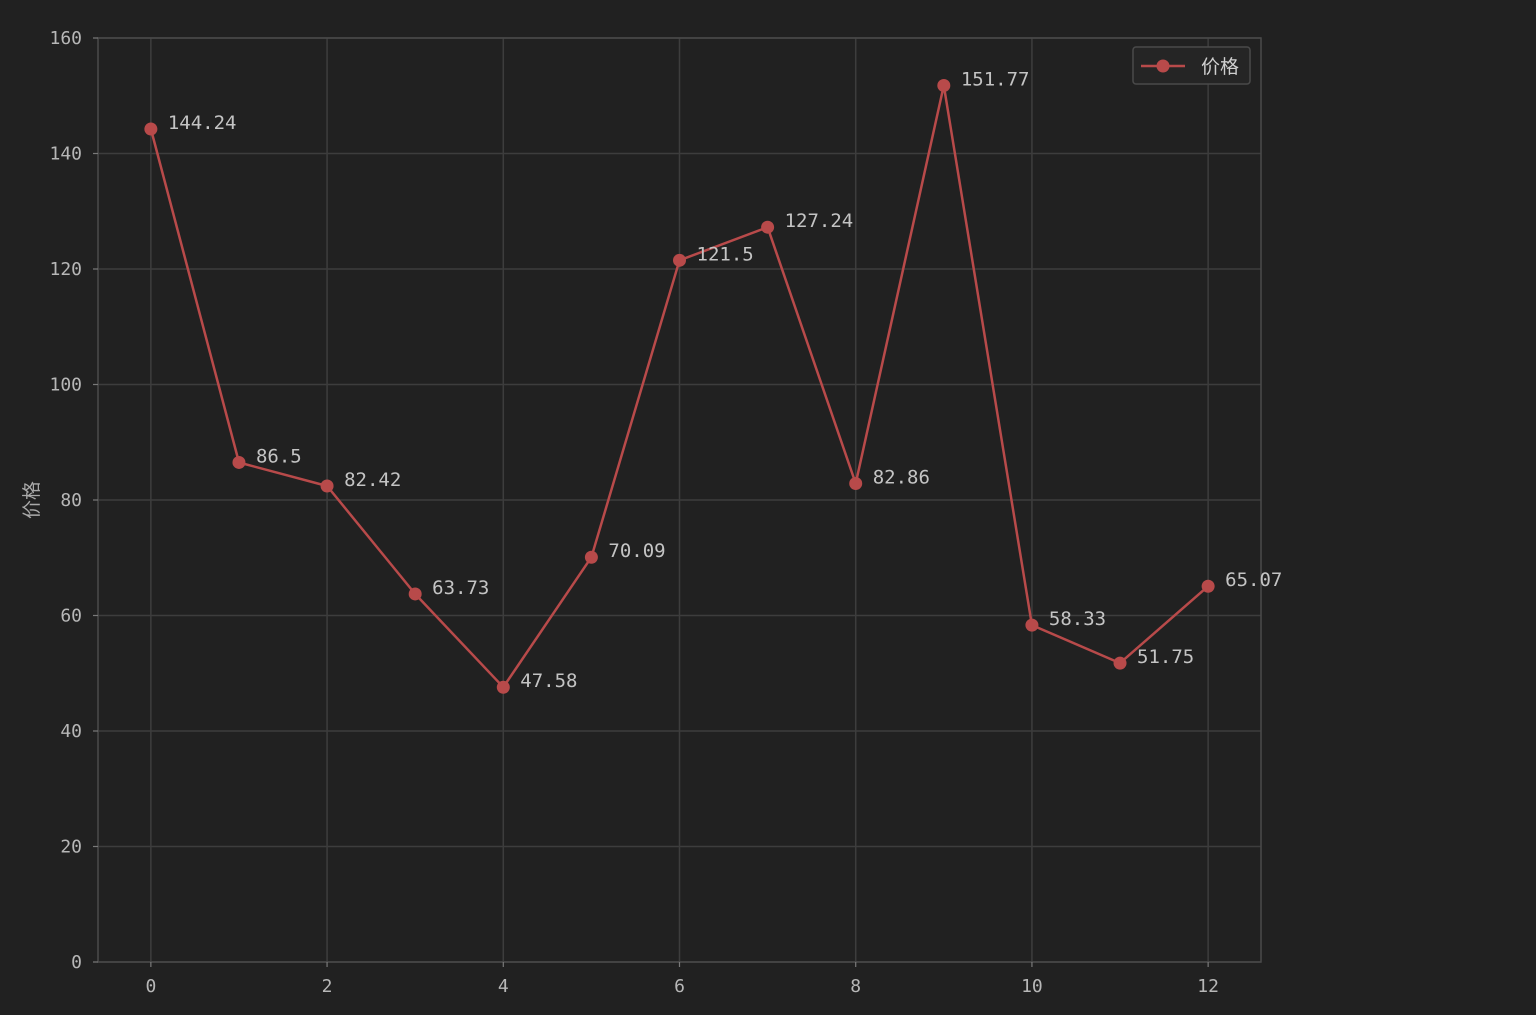 The width and height of the screenshot is (1536, 1015). Describe the element at coordinates (855, 986) in the screenshot. I see `x-tick-label: 8` at that location.